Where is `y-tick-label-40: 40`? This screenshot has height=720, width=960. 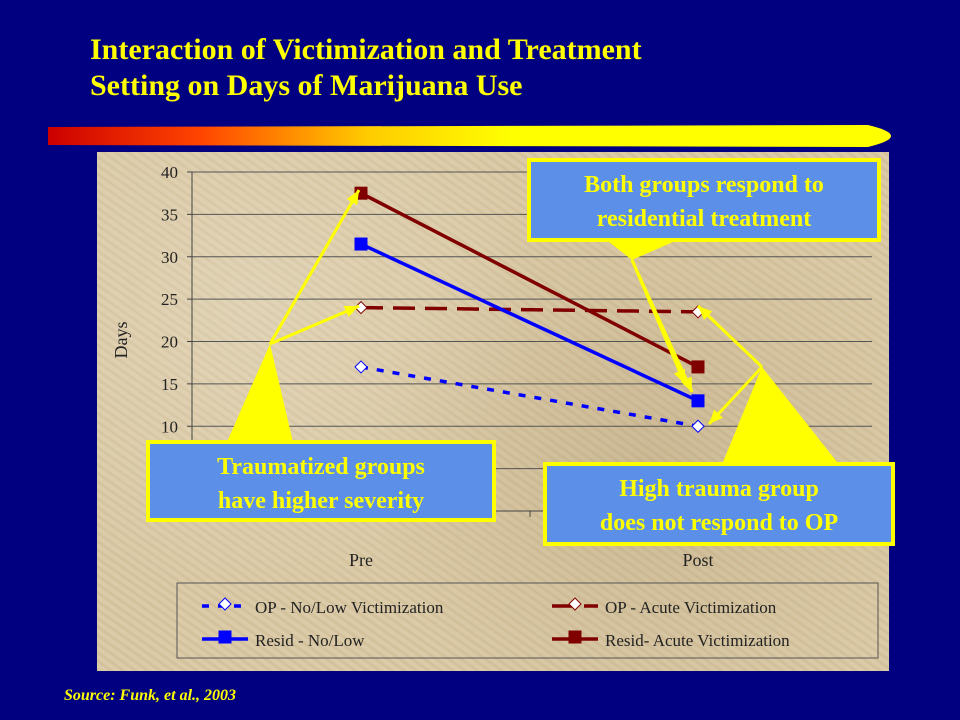 y-tick-label-40: 40 is located at coordinates (169, 172).